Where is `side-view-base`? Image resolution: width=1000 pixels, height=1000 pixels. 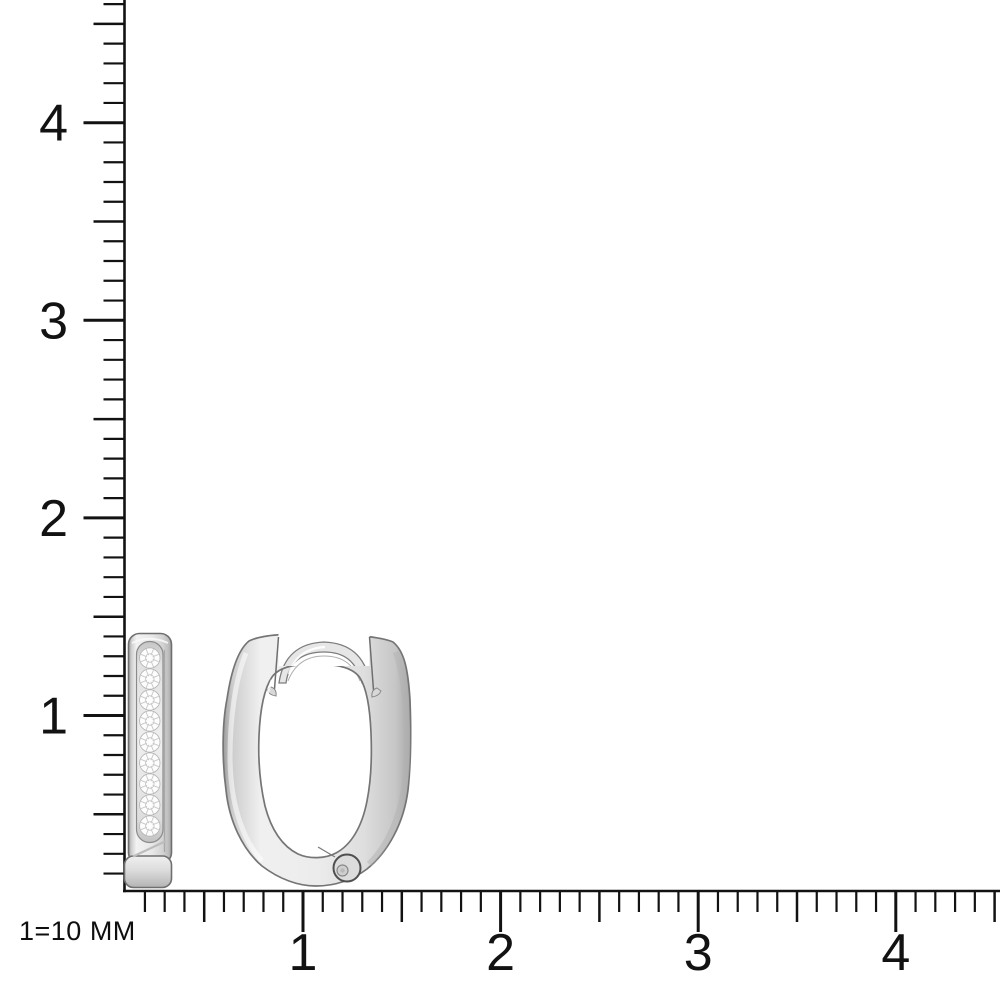 side-view-base is located at coordinates (148, 872).